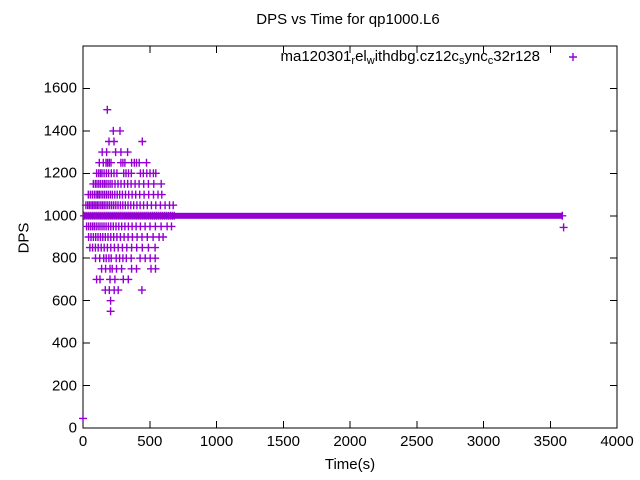  Describe the element at coordinates (150, 441) in the screenshot. I see `x-tick-label-500: 500` at that location.